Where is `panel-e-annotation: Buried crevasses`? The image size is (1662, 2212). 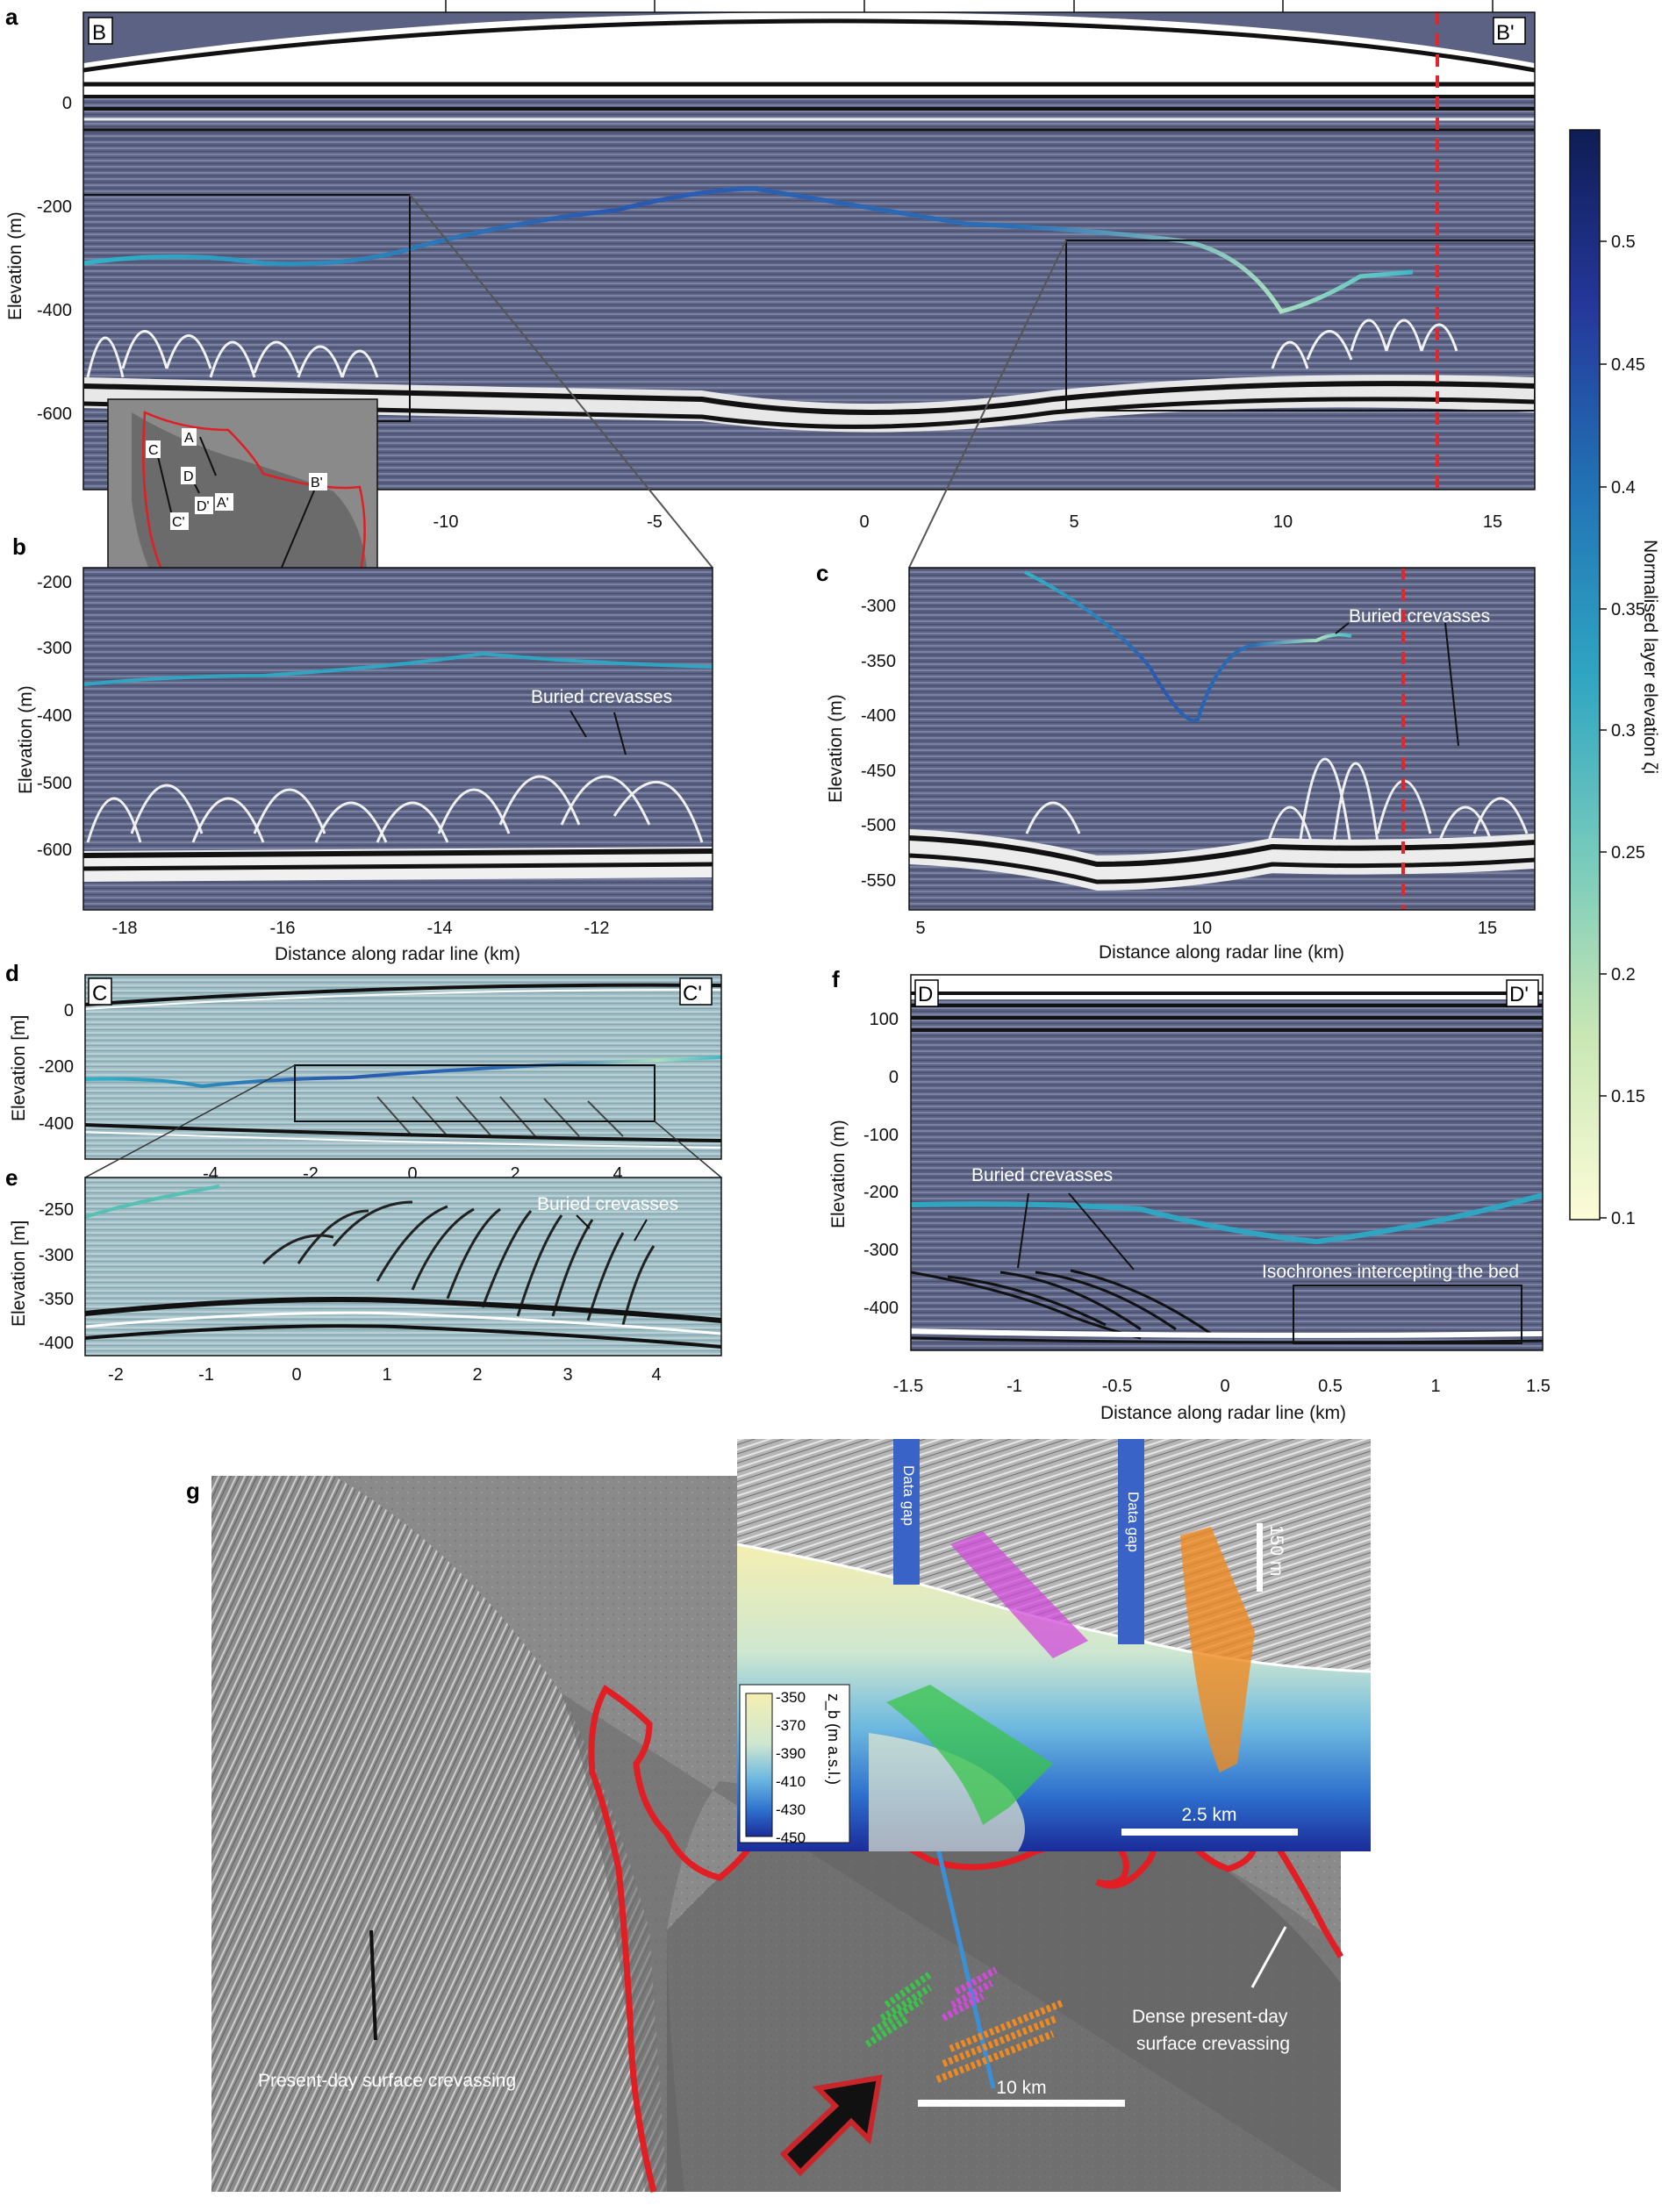
panel-e-annotation: Buried crevasses is located at coordinates (607, 1204).